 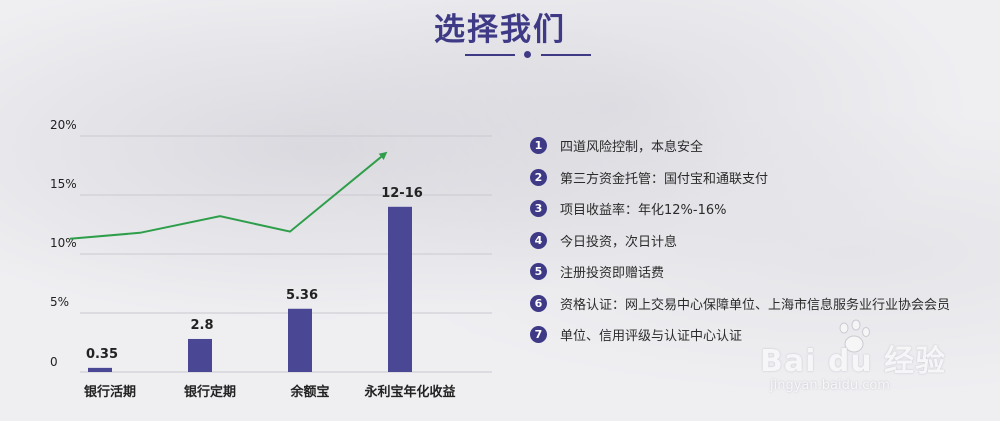 I want to click on feature-text: 四道风险控制，本息安全, so click(x=632, y=148).